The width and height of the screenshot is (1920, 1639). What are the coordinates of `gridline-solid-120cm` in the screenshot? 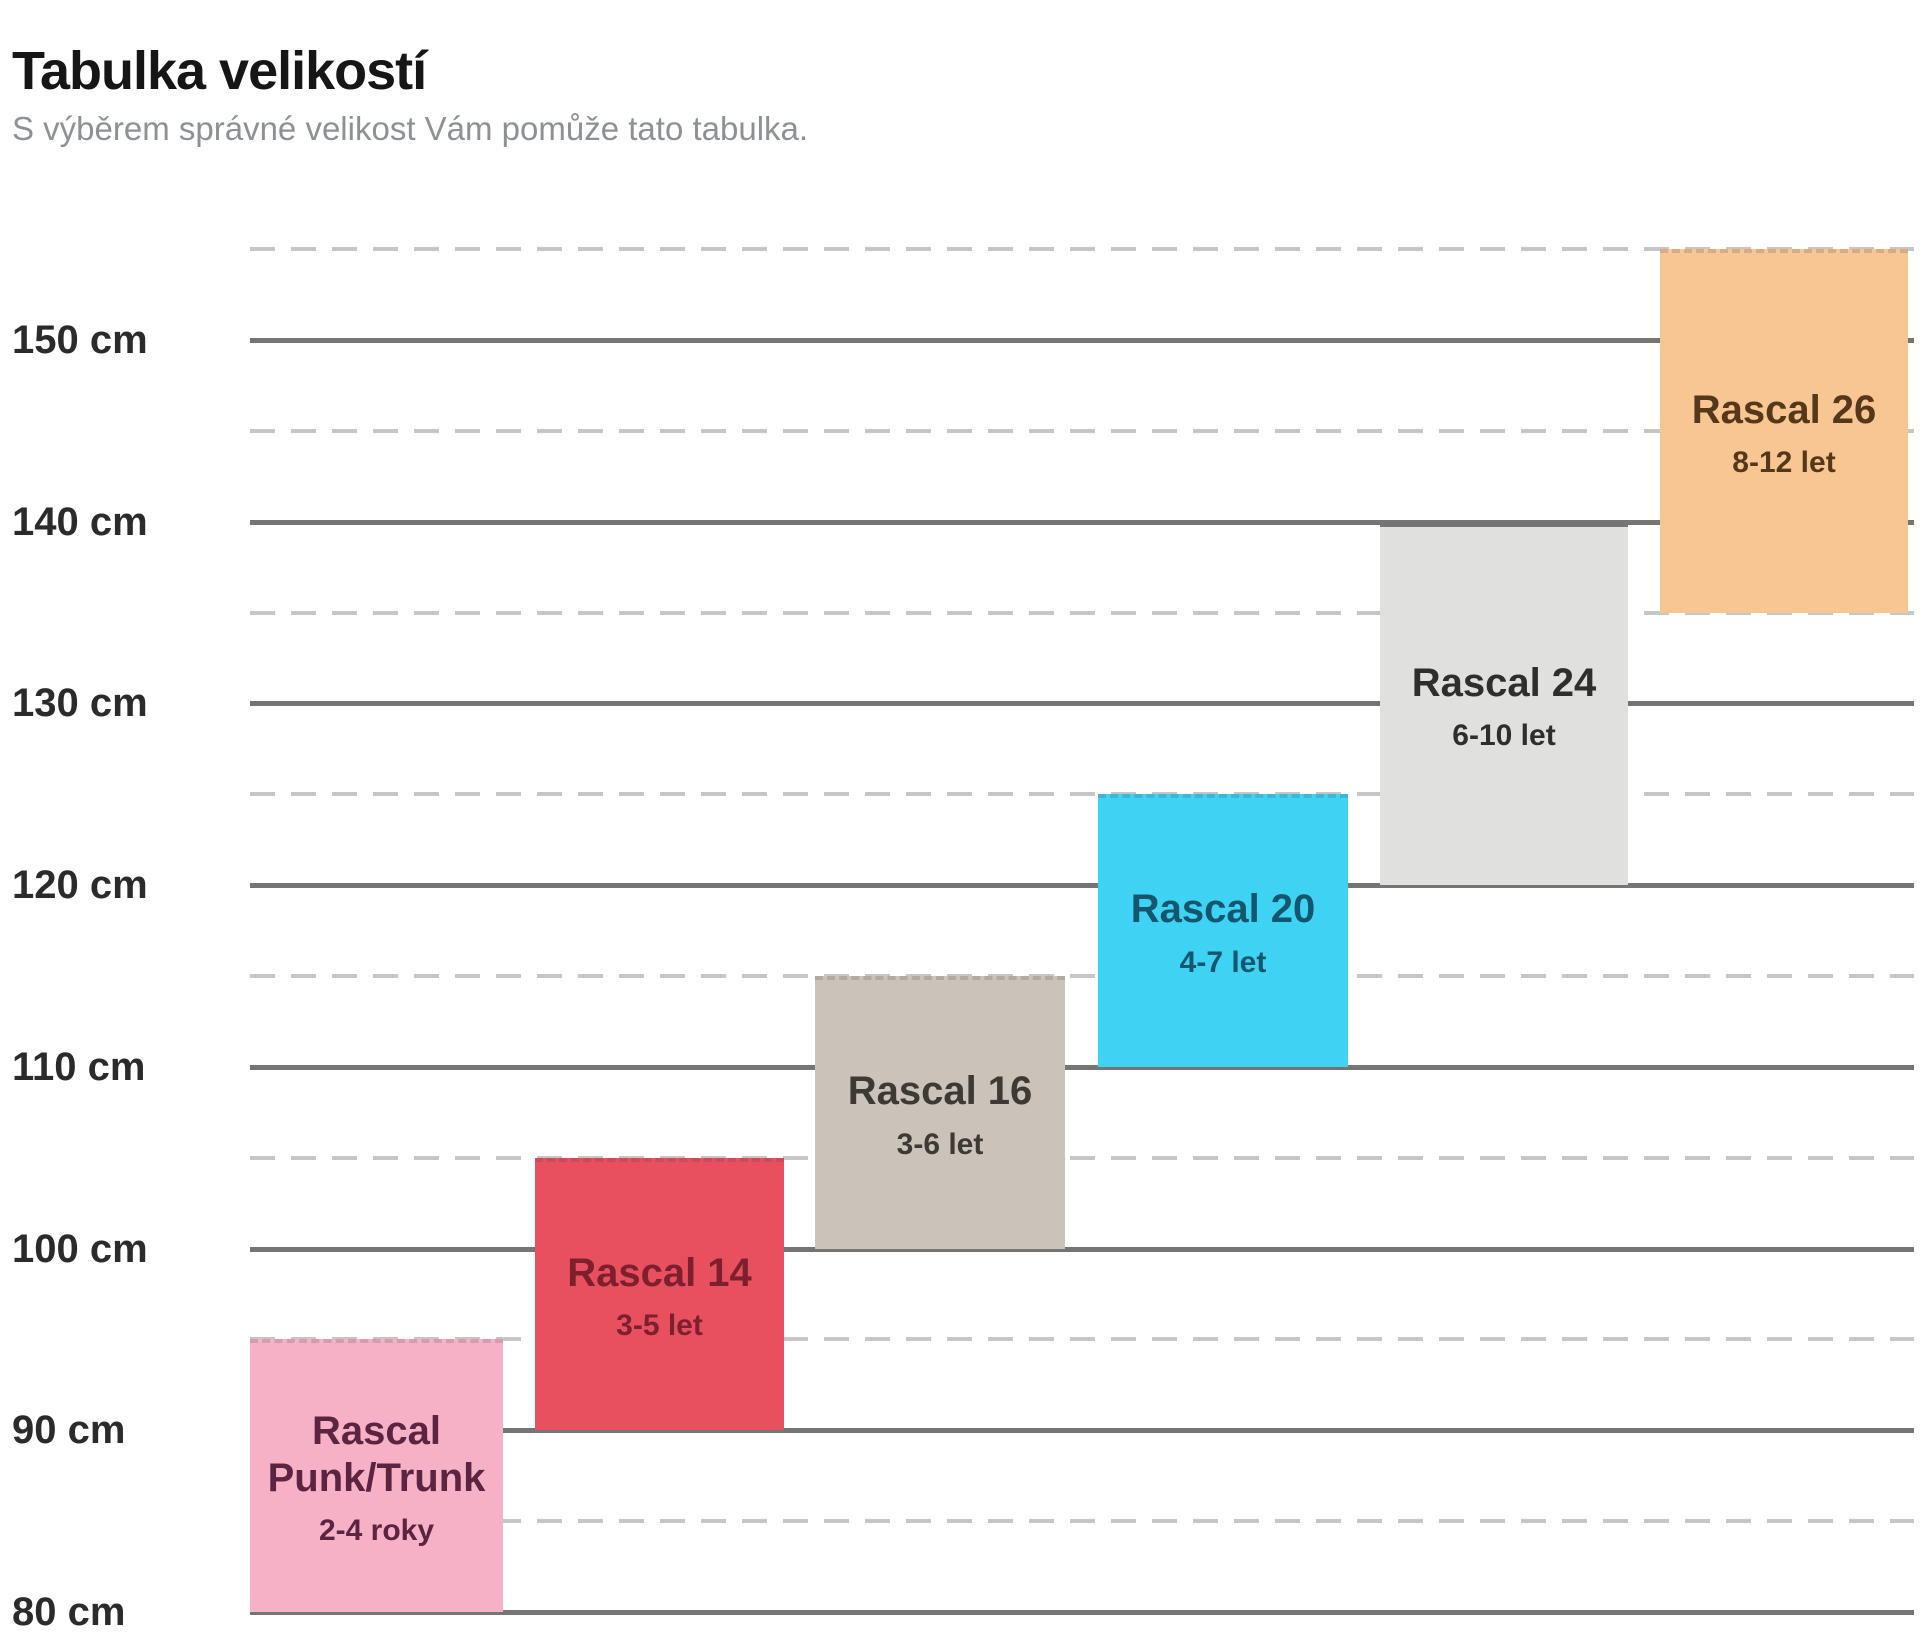 It's located at (1082, 885).